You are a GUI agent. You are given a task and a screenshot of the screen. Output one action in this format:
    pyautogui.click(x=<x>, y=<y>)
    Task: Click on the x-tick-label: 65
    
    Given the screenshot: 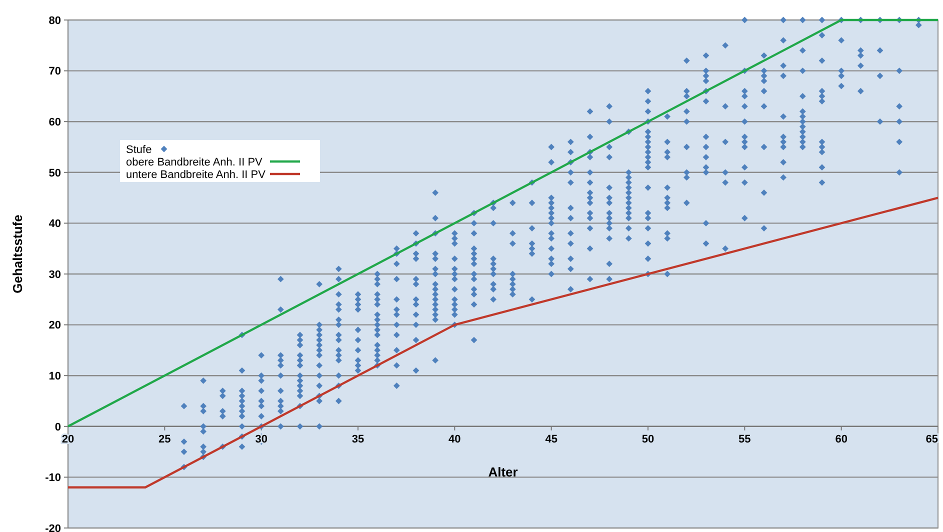 What is the action you would take?
    pyautogui.click(x=932, y=439)
    